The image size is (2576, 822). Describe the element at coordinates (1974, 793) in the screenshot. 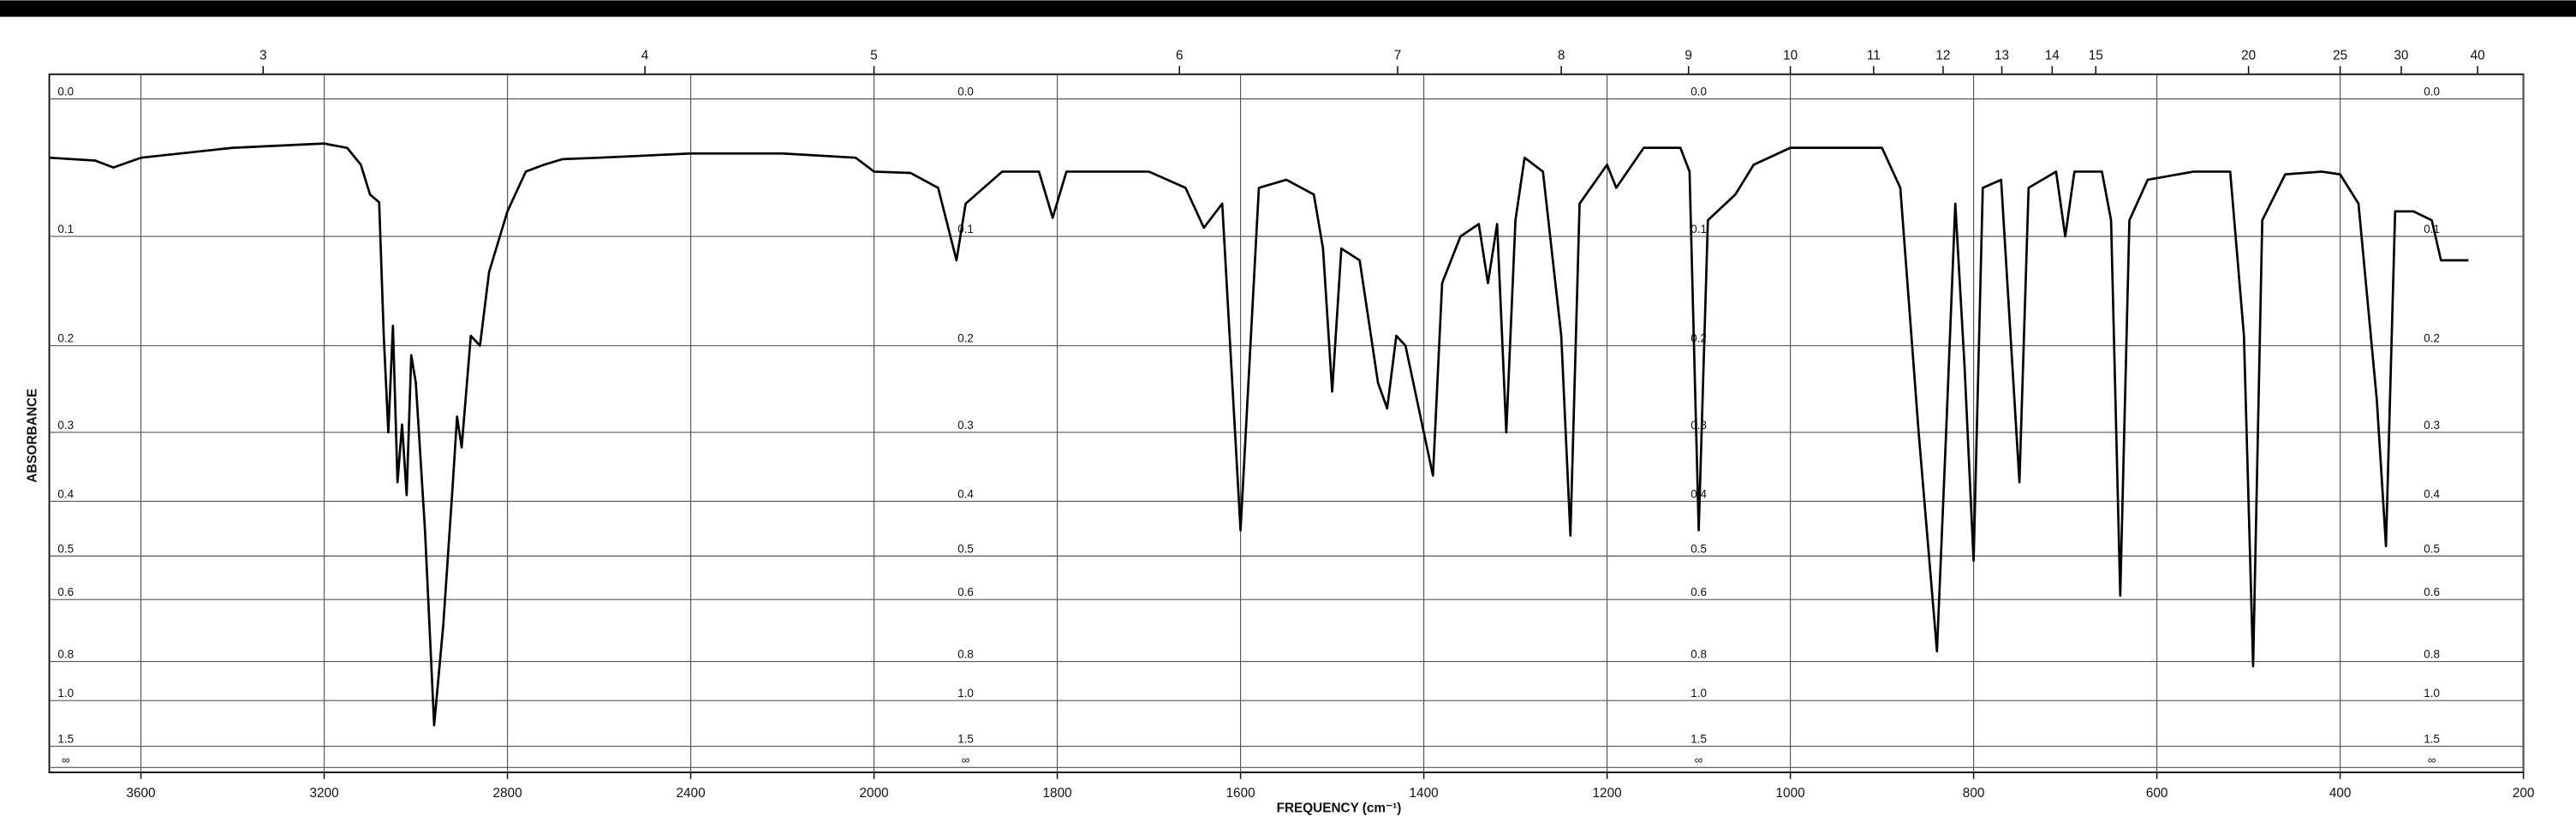

I see `x-tick-label: 800` at that location.